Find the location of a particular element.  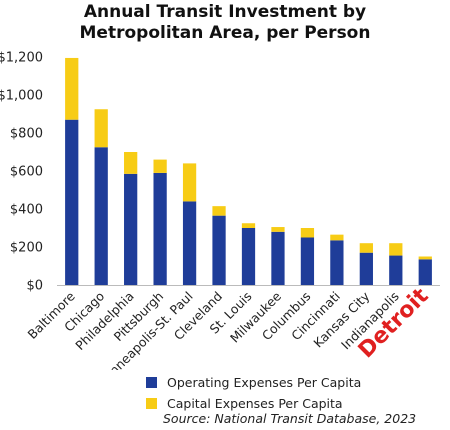

chart-title-line-1: Annual Transit Investment by is located at coordinates (225, 12).